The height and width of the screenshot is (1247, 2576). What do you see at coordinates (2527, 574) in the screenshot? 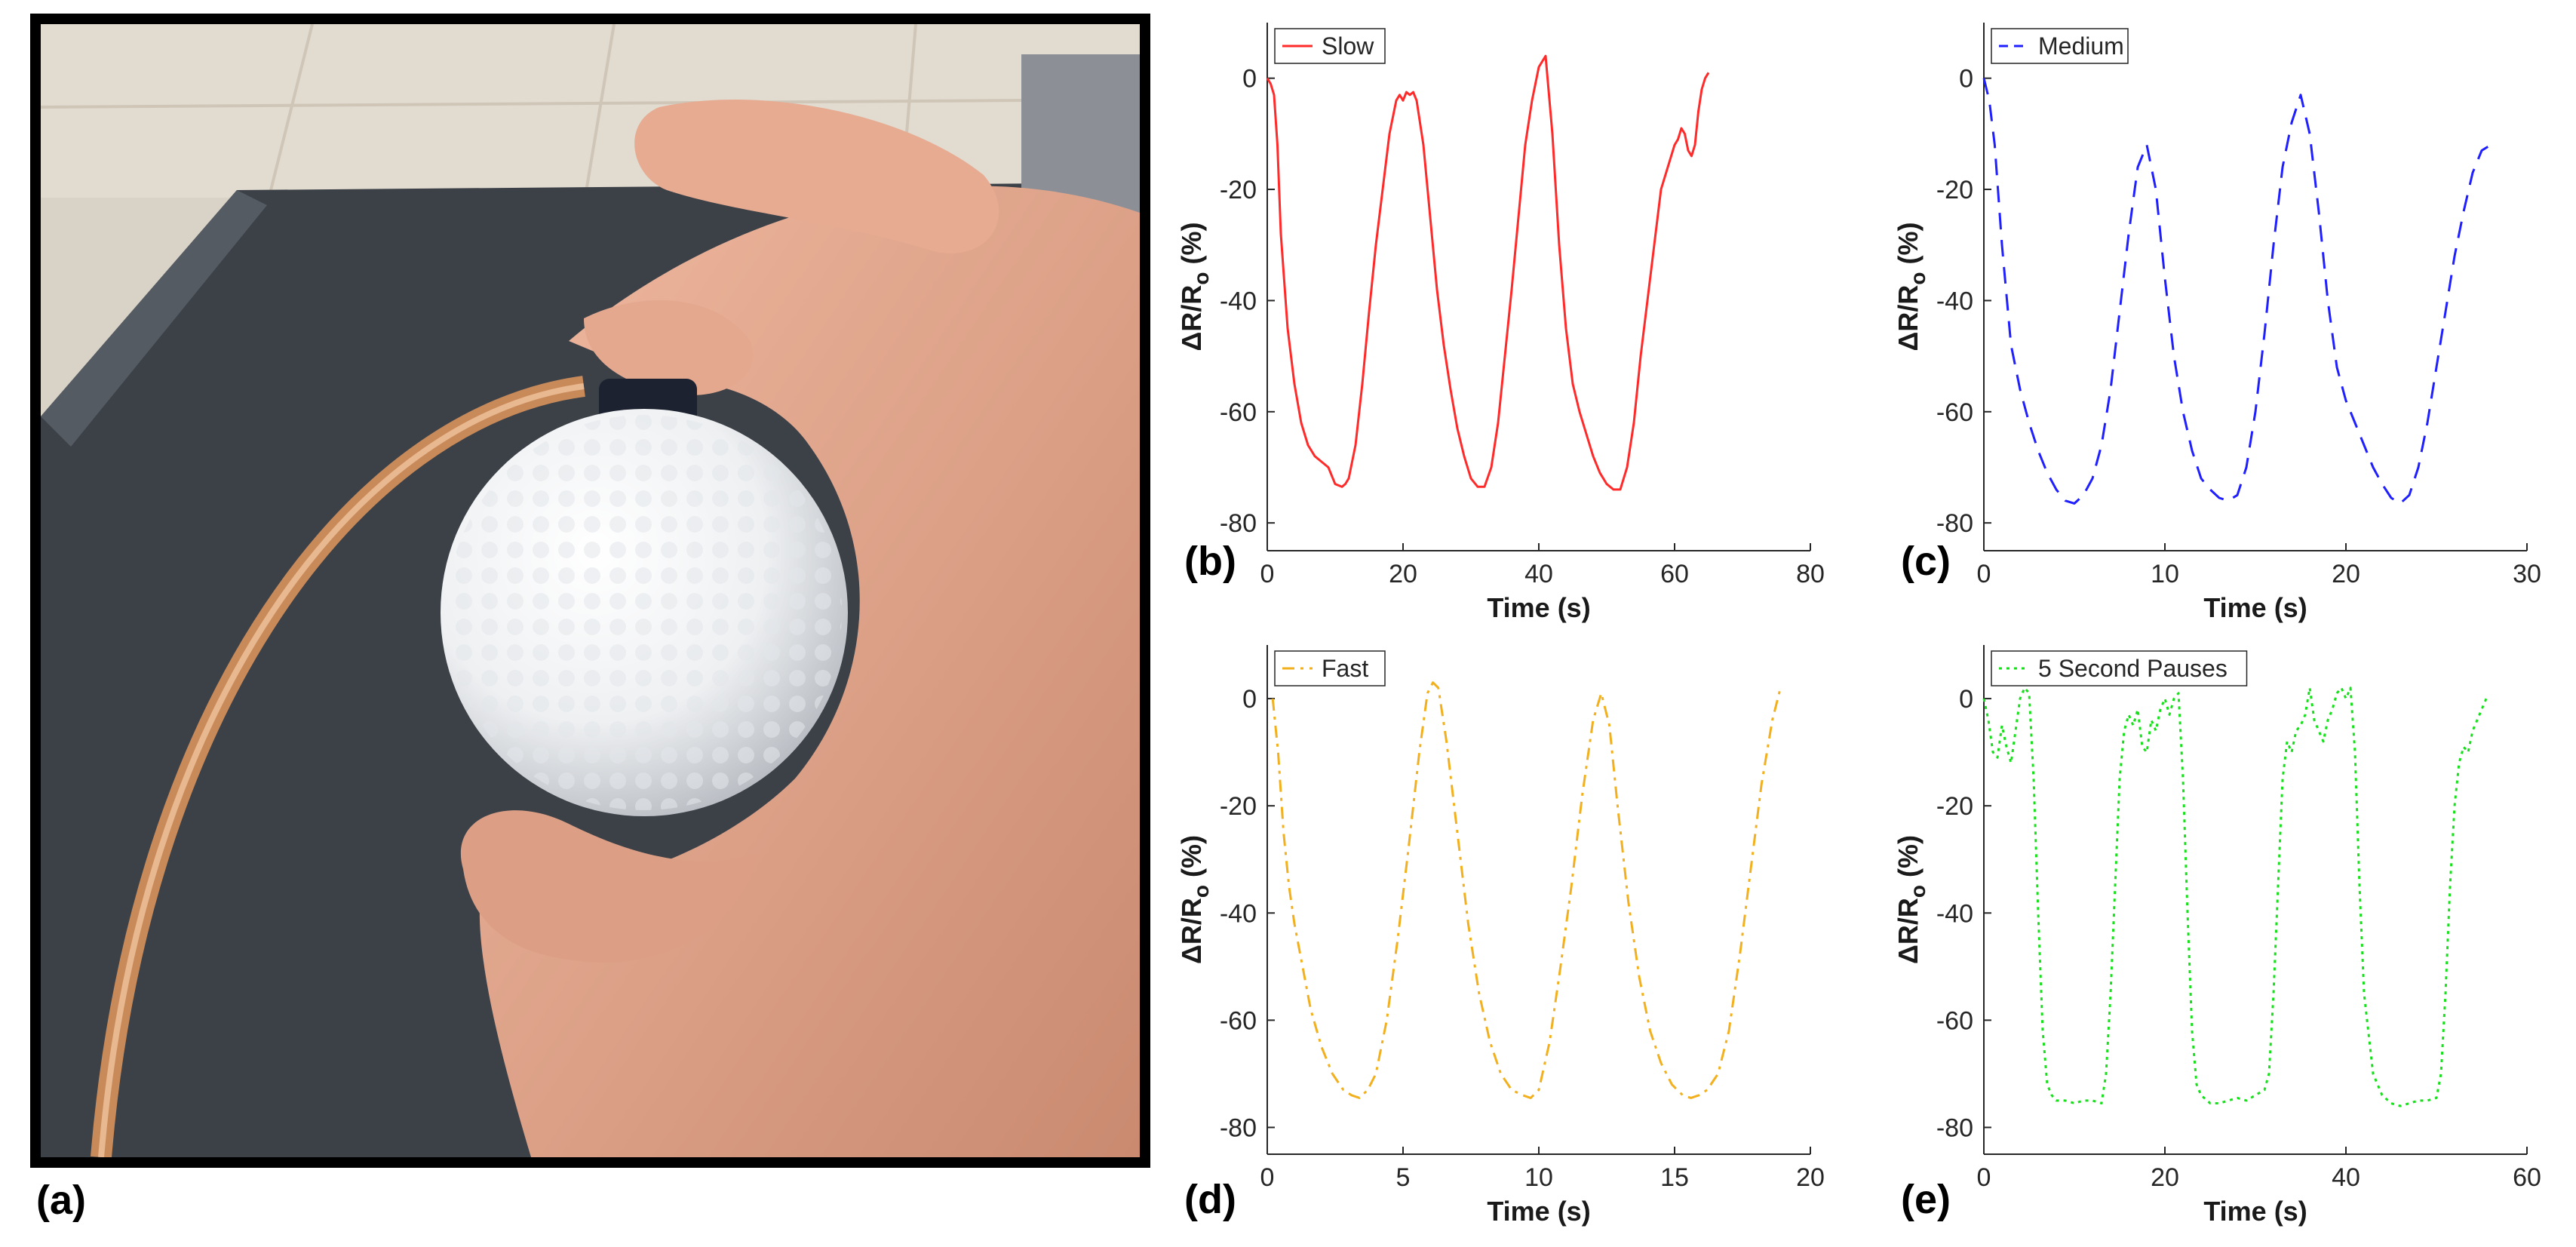
I see `x-tick-label: 30` at bounding box center [2527, 574].